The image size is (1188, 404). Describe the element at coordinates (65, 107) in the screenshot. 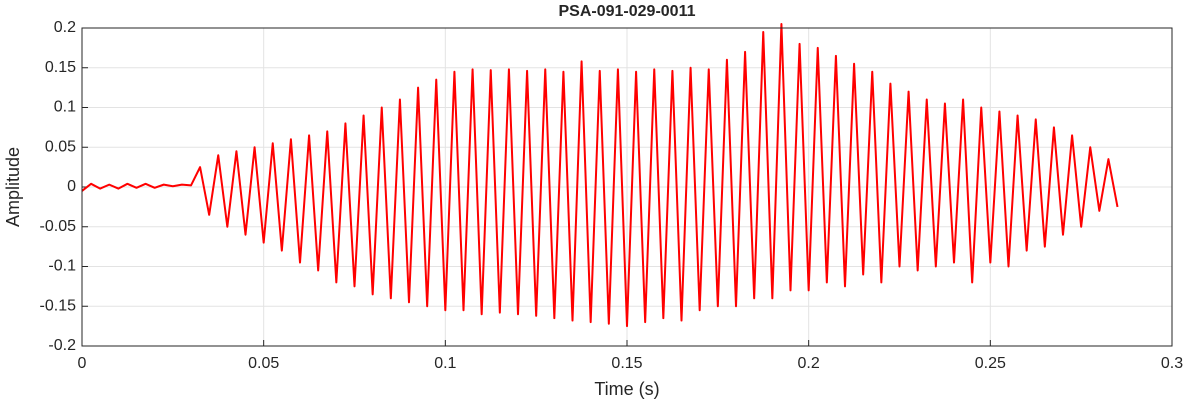

I see `y-tick-label: 0.1` at that location.